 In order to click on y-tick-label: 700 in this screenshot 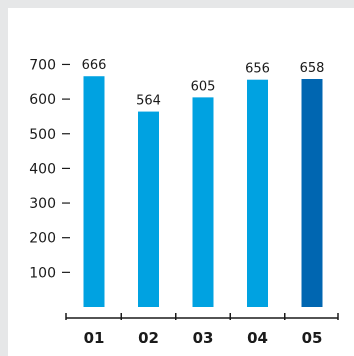, I will do `click(42, 65)`.